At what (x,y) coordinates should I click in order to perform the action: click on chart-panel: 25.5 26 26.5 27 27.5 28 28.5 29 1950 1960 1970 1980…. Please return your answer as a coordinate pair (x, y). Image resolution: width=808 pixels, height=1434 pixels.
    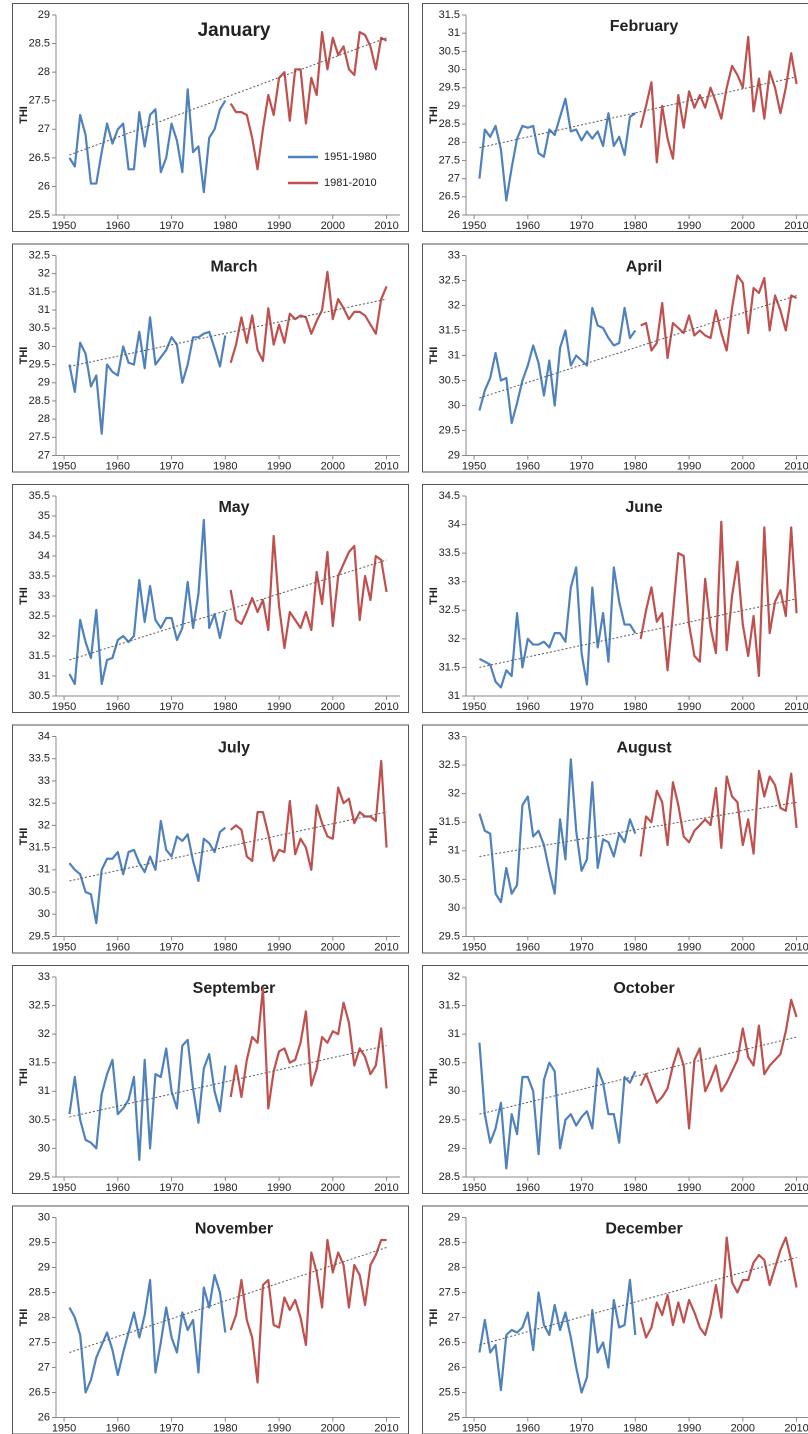
    Looking at the image, I should click on (210, 117).